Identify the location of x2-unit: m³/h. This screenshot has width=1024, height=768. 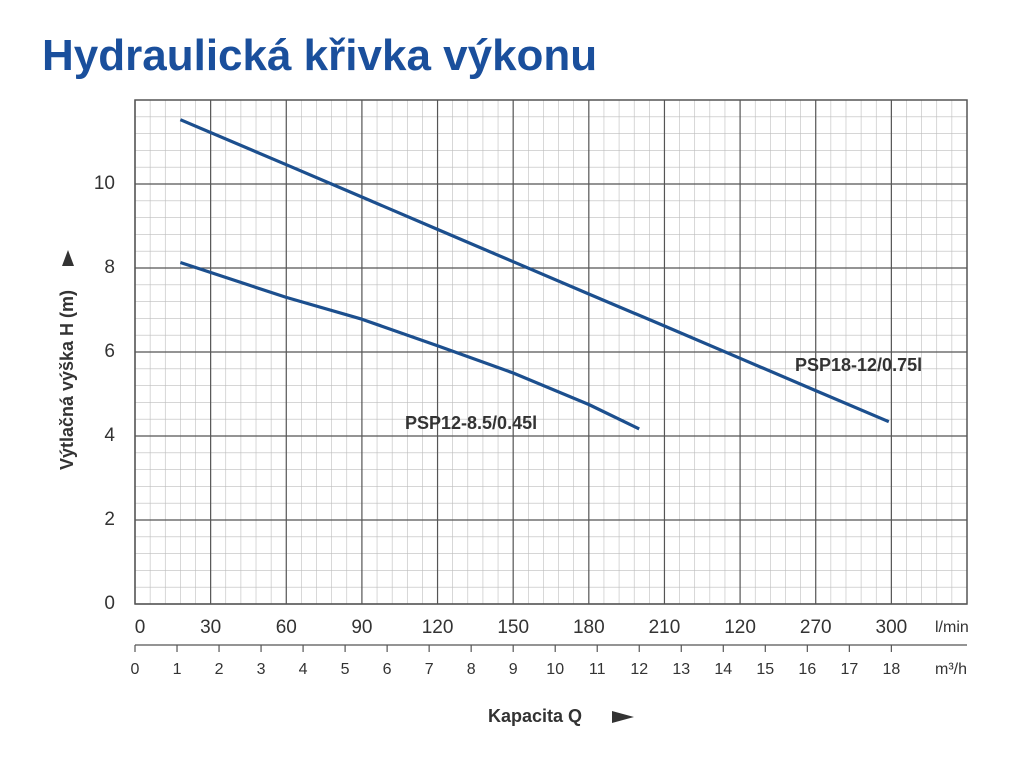
(951, 669).